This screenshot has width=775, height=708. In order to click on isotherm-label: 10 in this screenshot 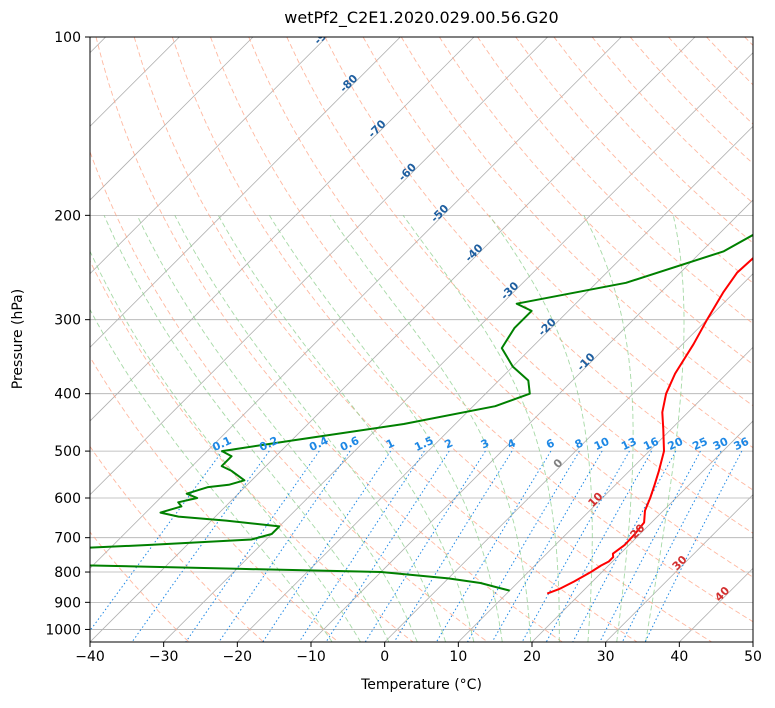, I will do `click(596, 500)`.